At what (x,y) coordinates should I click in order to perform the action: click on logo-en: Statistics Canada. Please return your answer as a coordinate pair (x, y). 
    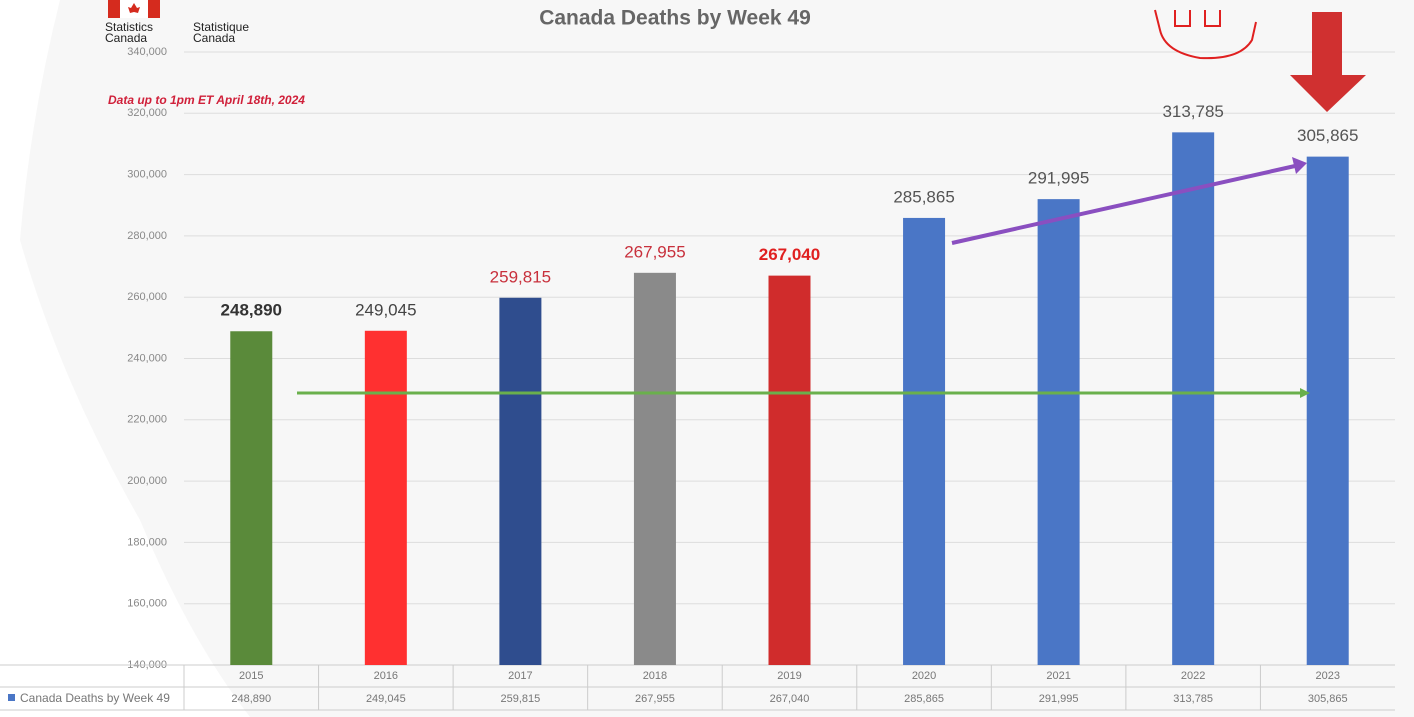
    Looking at the image, I should click on (129, 33).